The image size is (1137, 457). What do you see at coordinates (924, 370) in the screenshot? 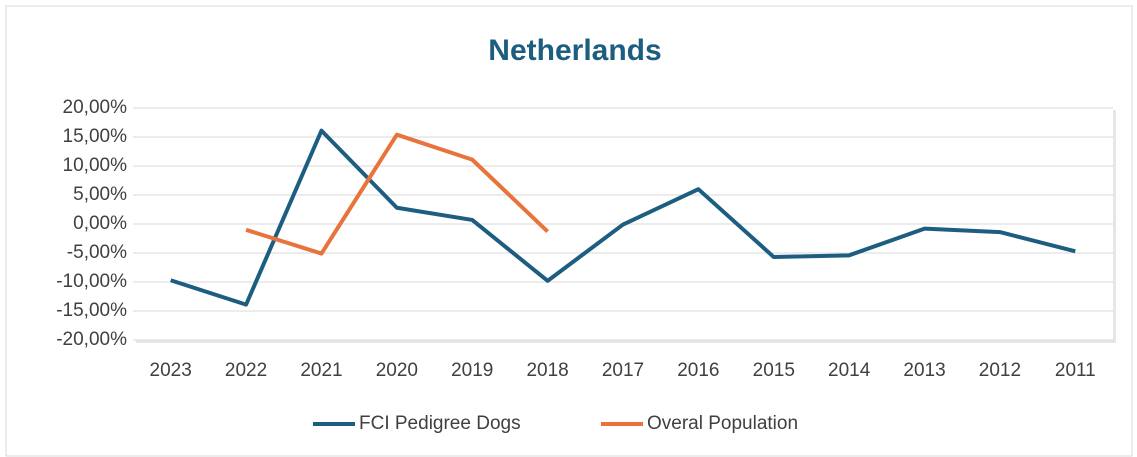
I see `x-tick-label: 2013` at bounding box center [924, 370].